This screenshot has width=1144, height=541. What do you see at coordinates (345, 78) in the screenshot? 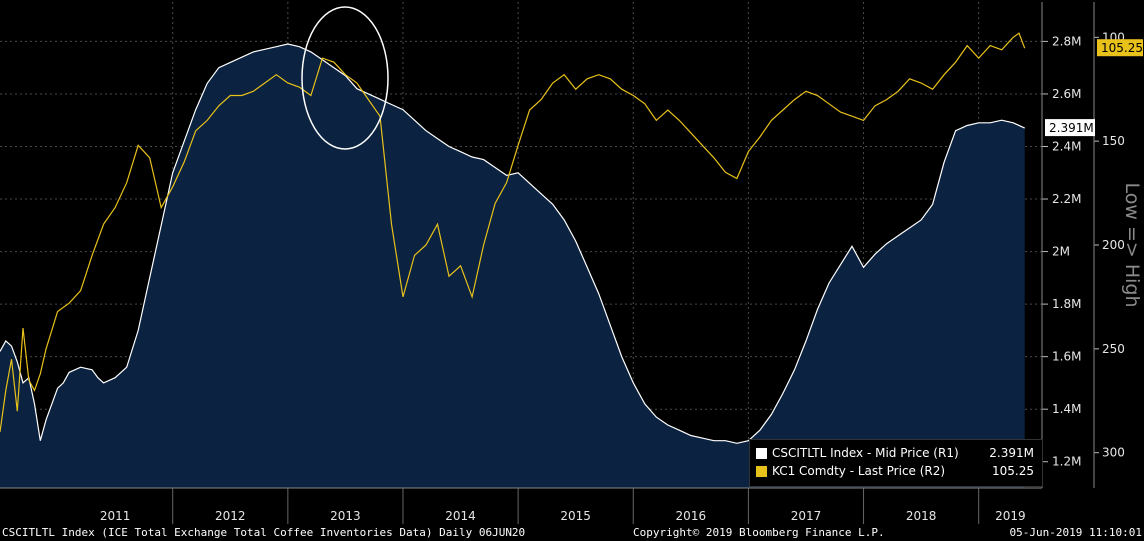
I see `highlight-ellipse` at bounding box center [345, 78].